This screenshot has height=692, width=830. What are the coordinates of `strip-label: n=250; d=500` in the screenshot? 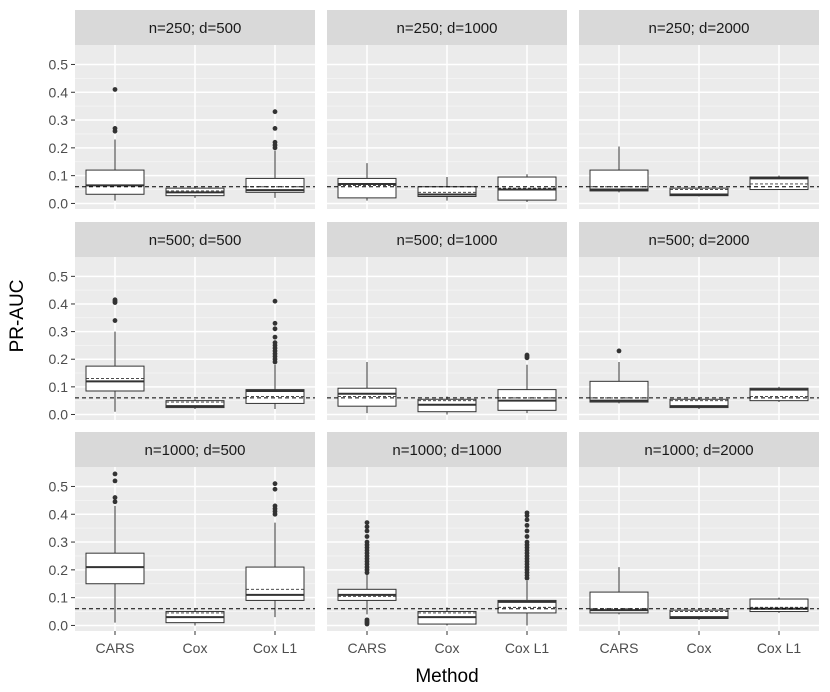 It's located at (195, 28).